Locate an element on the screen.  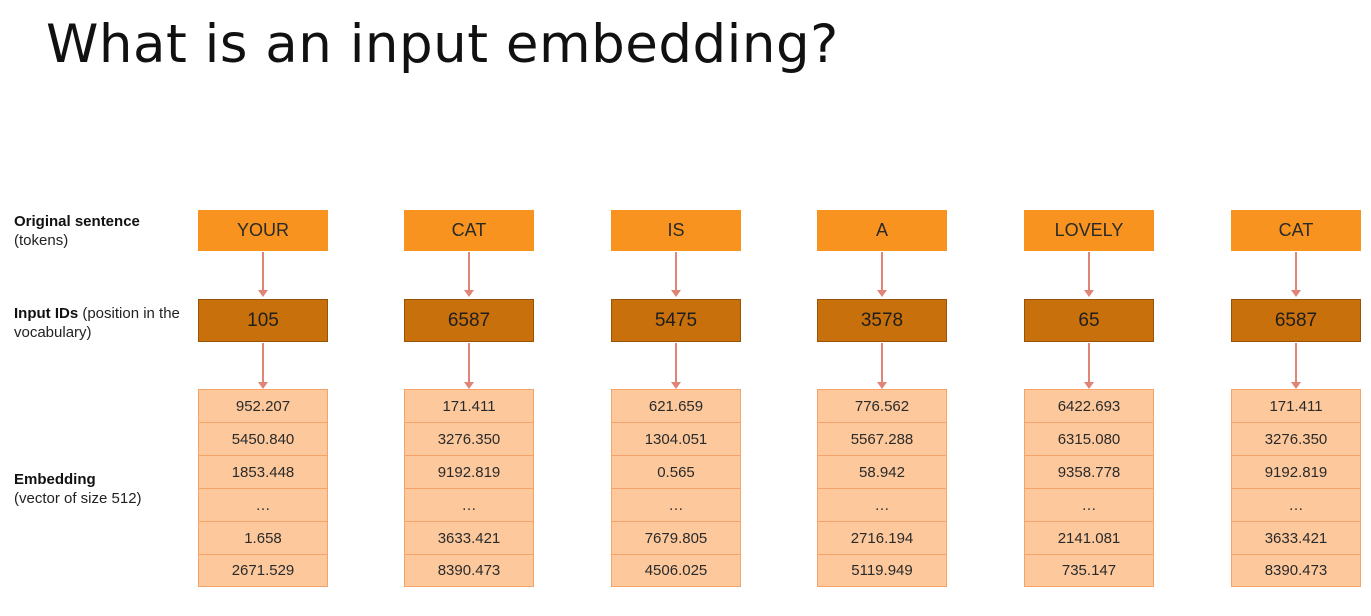
token-box: LOVELY is located at coordinates (1089, 230).